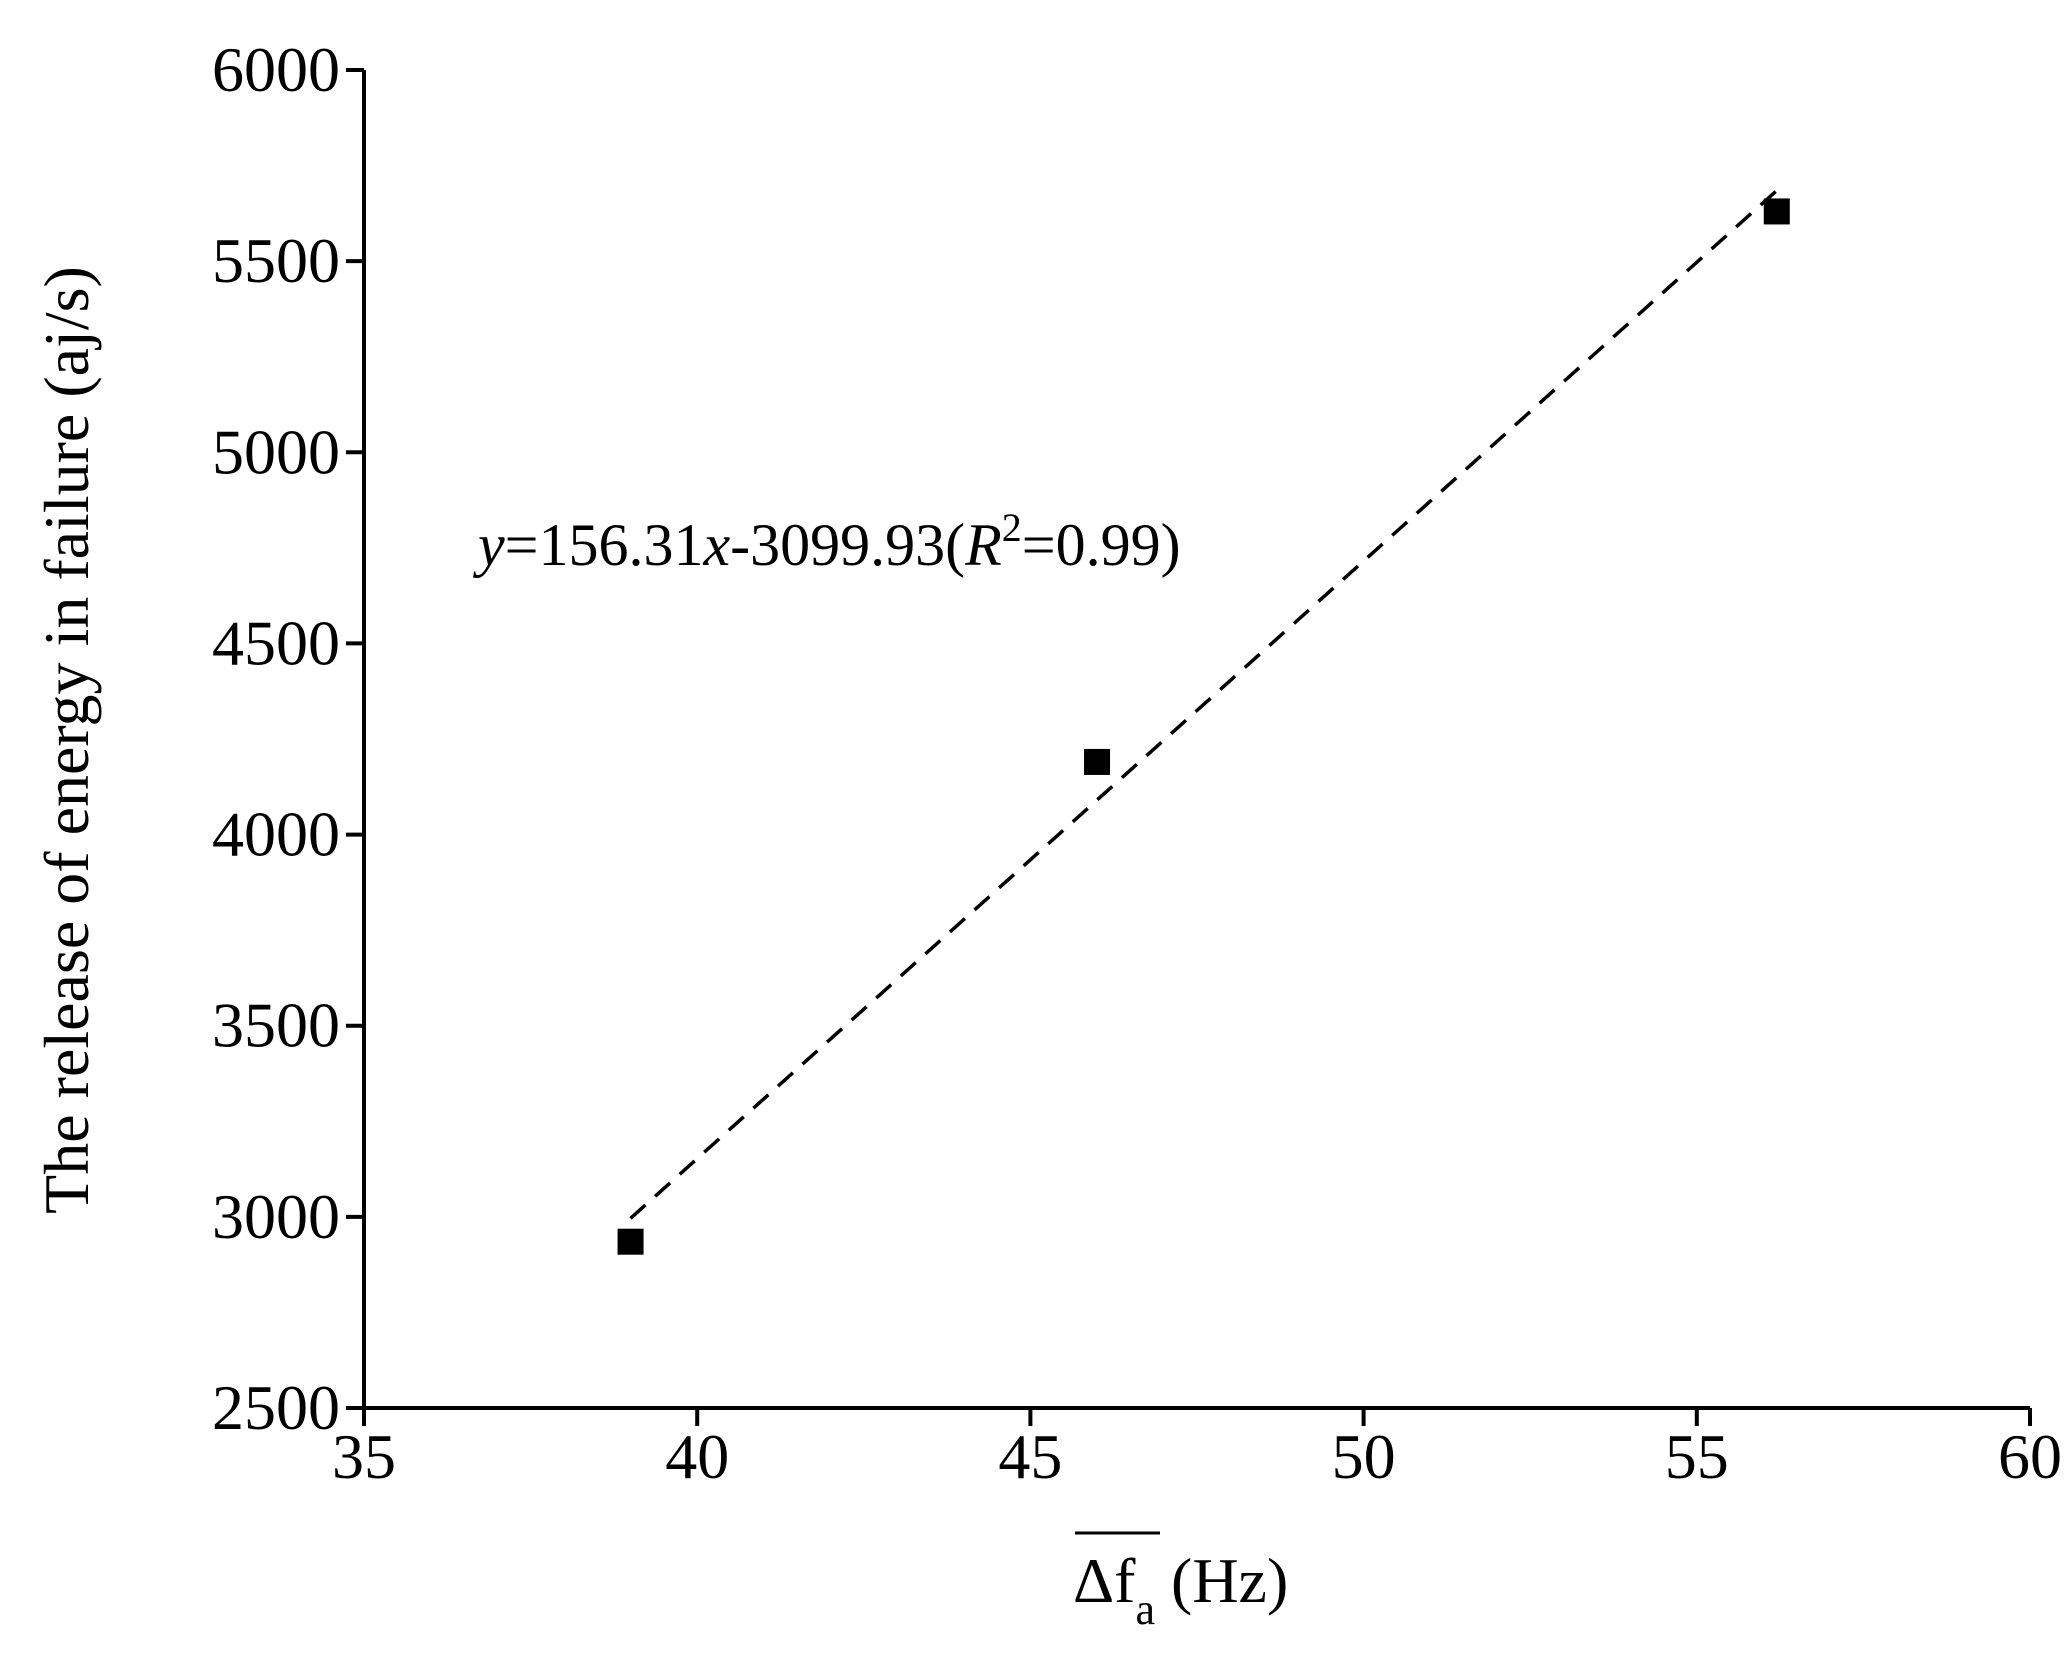  I want to click on svg-text: Δfa (Hz), so click(1180, 1589).